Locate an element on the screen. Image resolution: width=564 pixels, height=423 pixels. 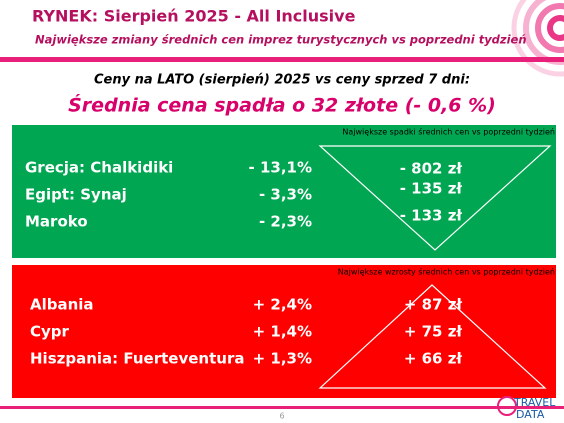
logo-text: DATA is located at coordinates (530, 414).